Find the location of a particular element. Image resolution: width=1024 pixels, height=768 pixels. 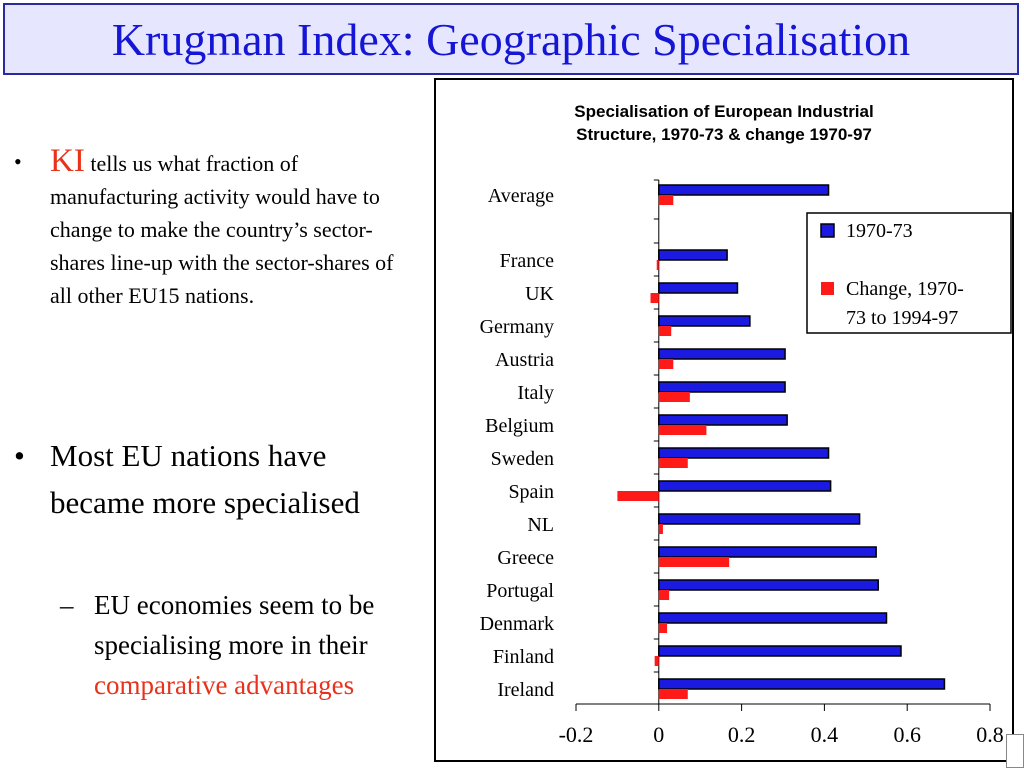

x-tick-label: 0.8 is located at coordinates (990, 734).